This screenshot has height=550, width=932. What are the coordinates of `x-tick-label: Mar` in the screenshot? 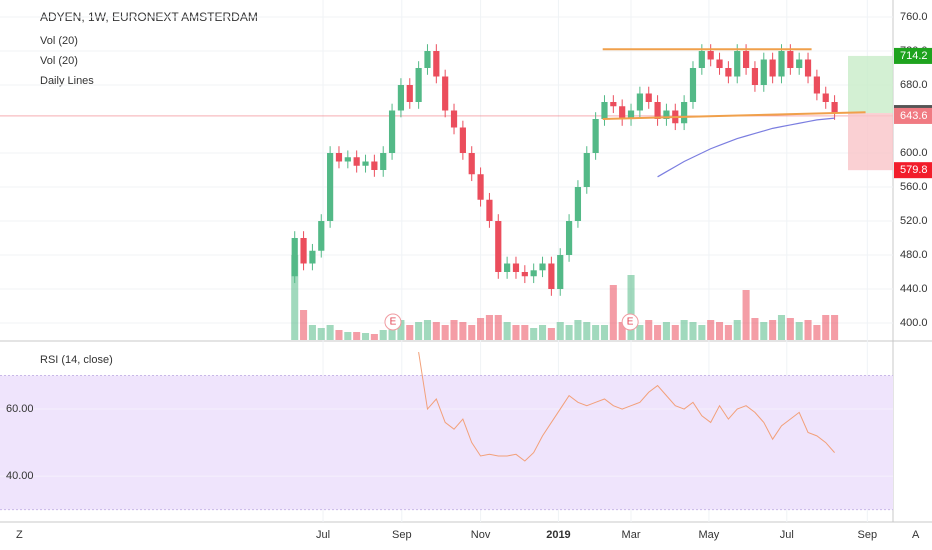 It's located at (631, 535).